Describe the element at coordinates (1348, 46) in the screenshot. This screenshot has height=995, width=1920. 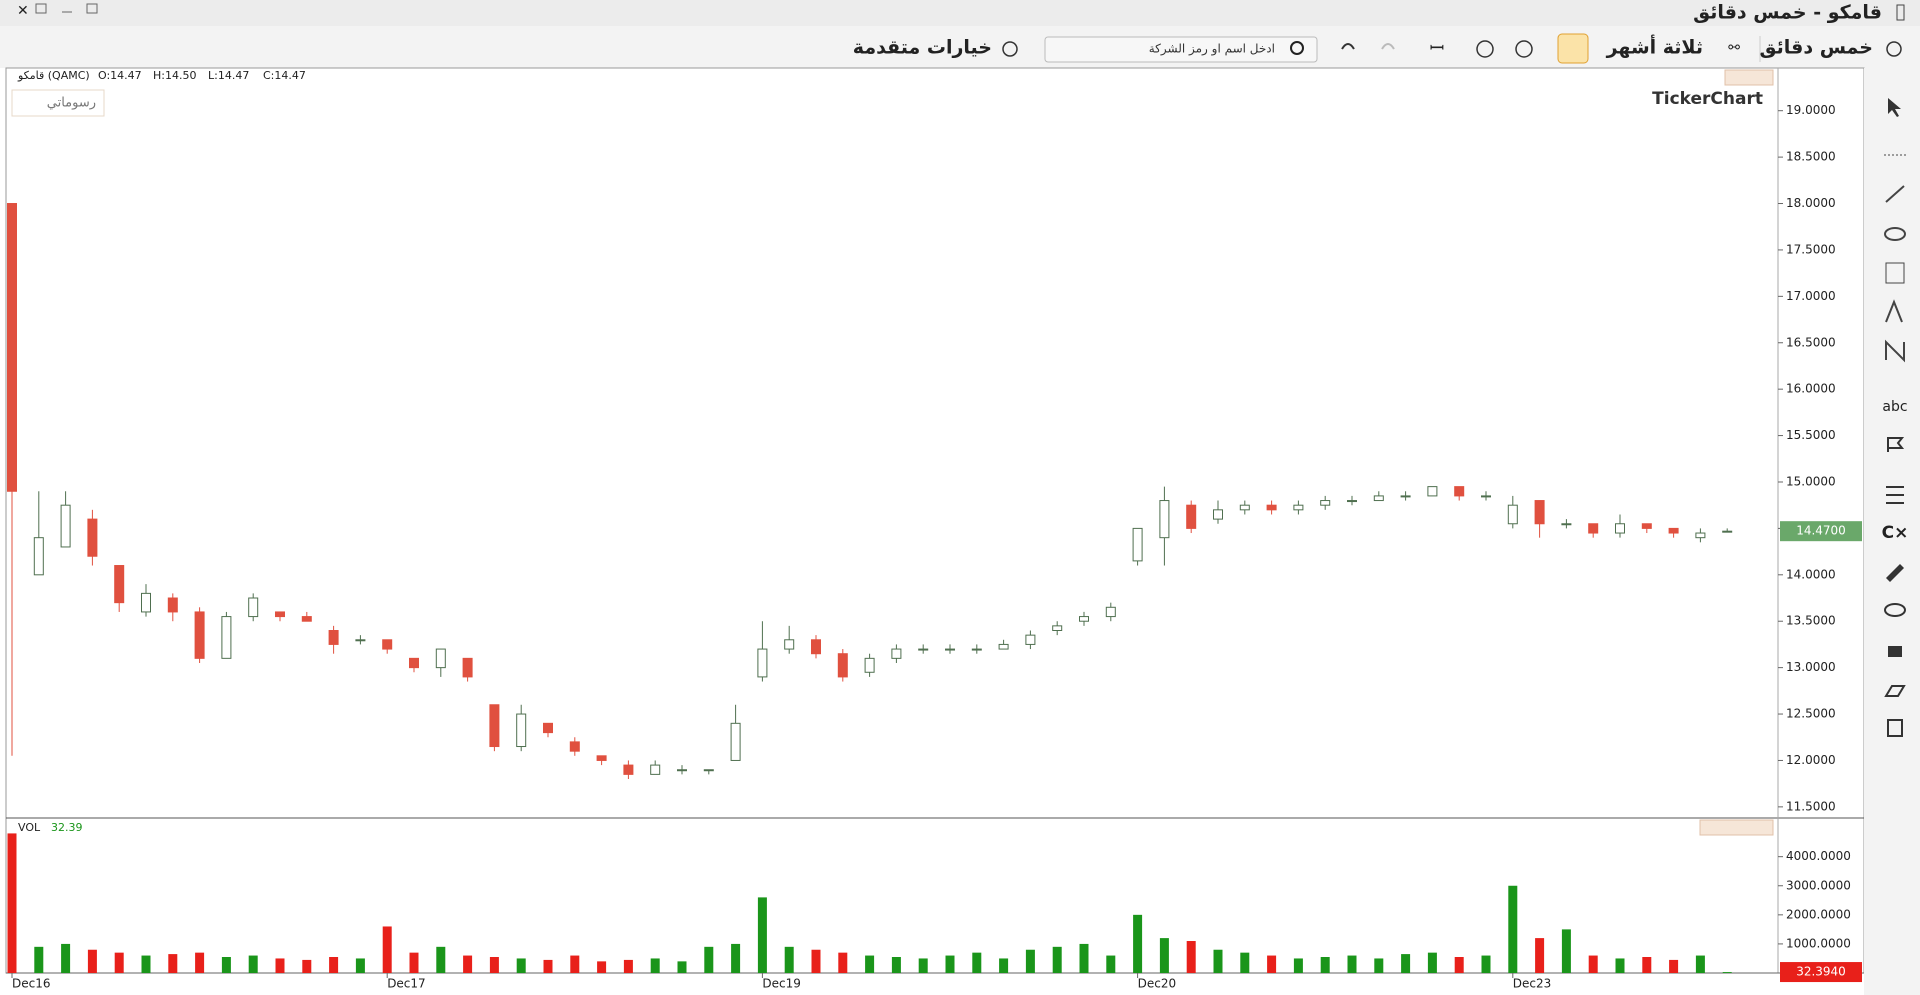
I see `undo-button` at that location.